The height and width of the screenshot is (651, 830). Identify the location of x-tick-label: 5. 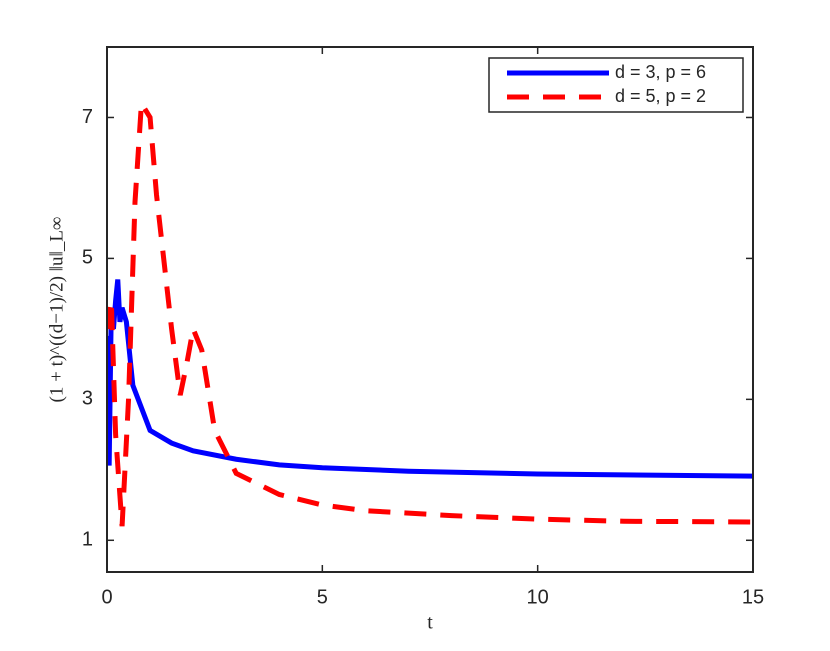
(322, 597).